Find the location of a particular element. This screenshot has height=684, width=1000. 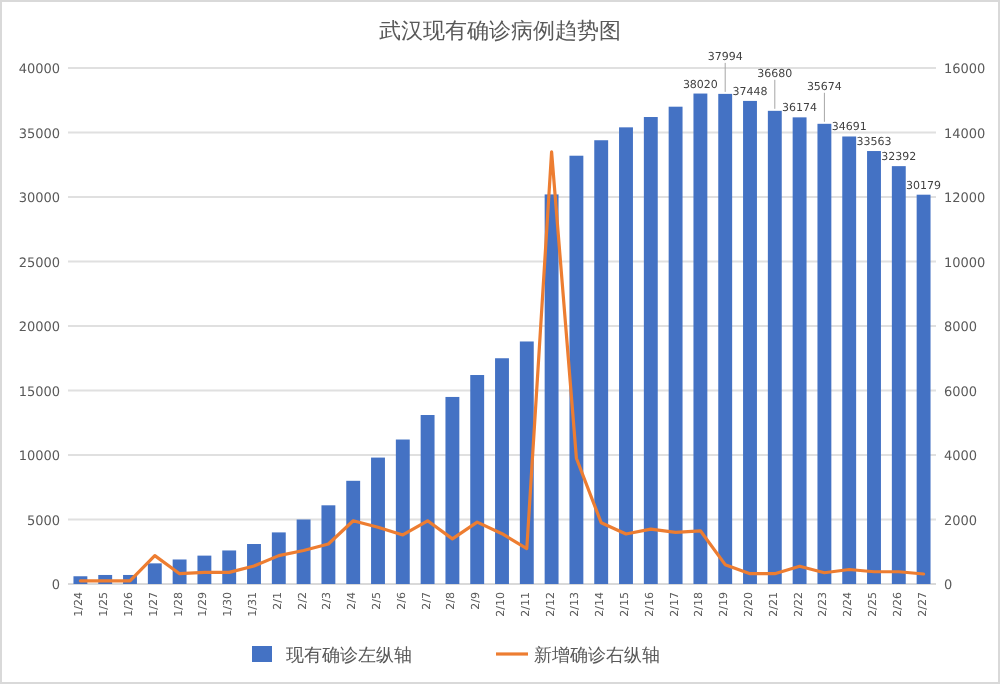

chart-title: 武汉现有确诊病例趋势图 is located at coordinates (500, 31).